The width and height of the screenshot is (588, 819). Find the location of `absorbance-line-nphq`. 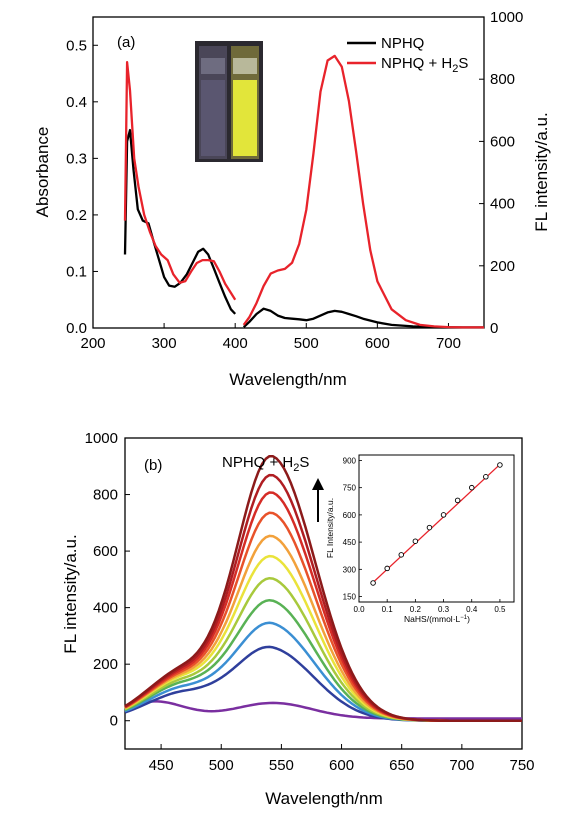

absorbance-line-nphq is located at coordinates (180, 221).